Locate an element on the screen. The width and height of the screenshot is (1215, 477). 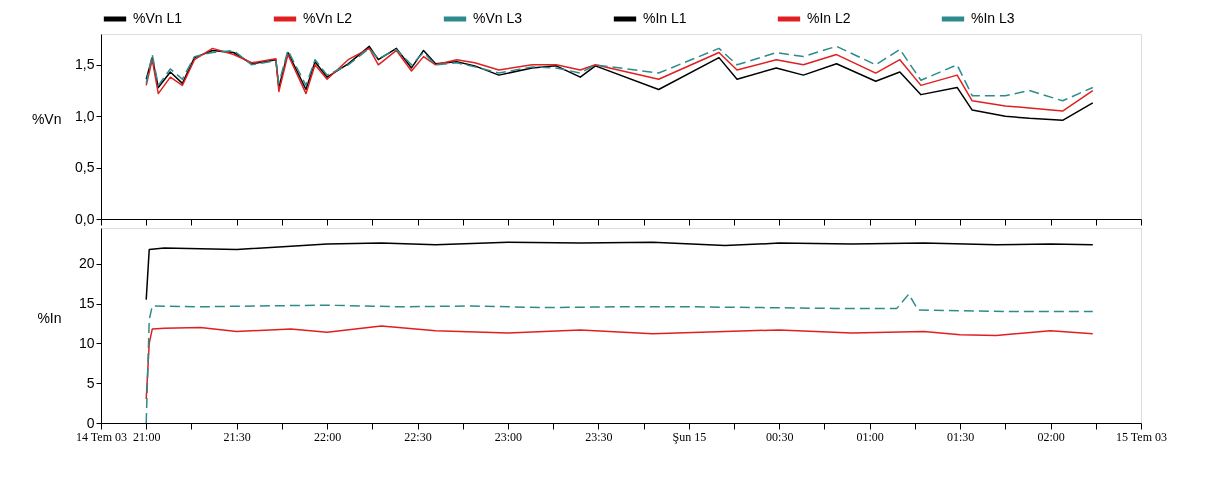
x-tick-label: 22:30 is located at coordinates (418, 436).